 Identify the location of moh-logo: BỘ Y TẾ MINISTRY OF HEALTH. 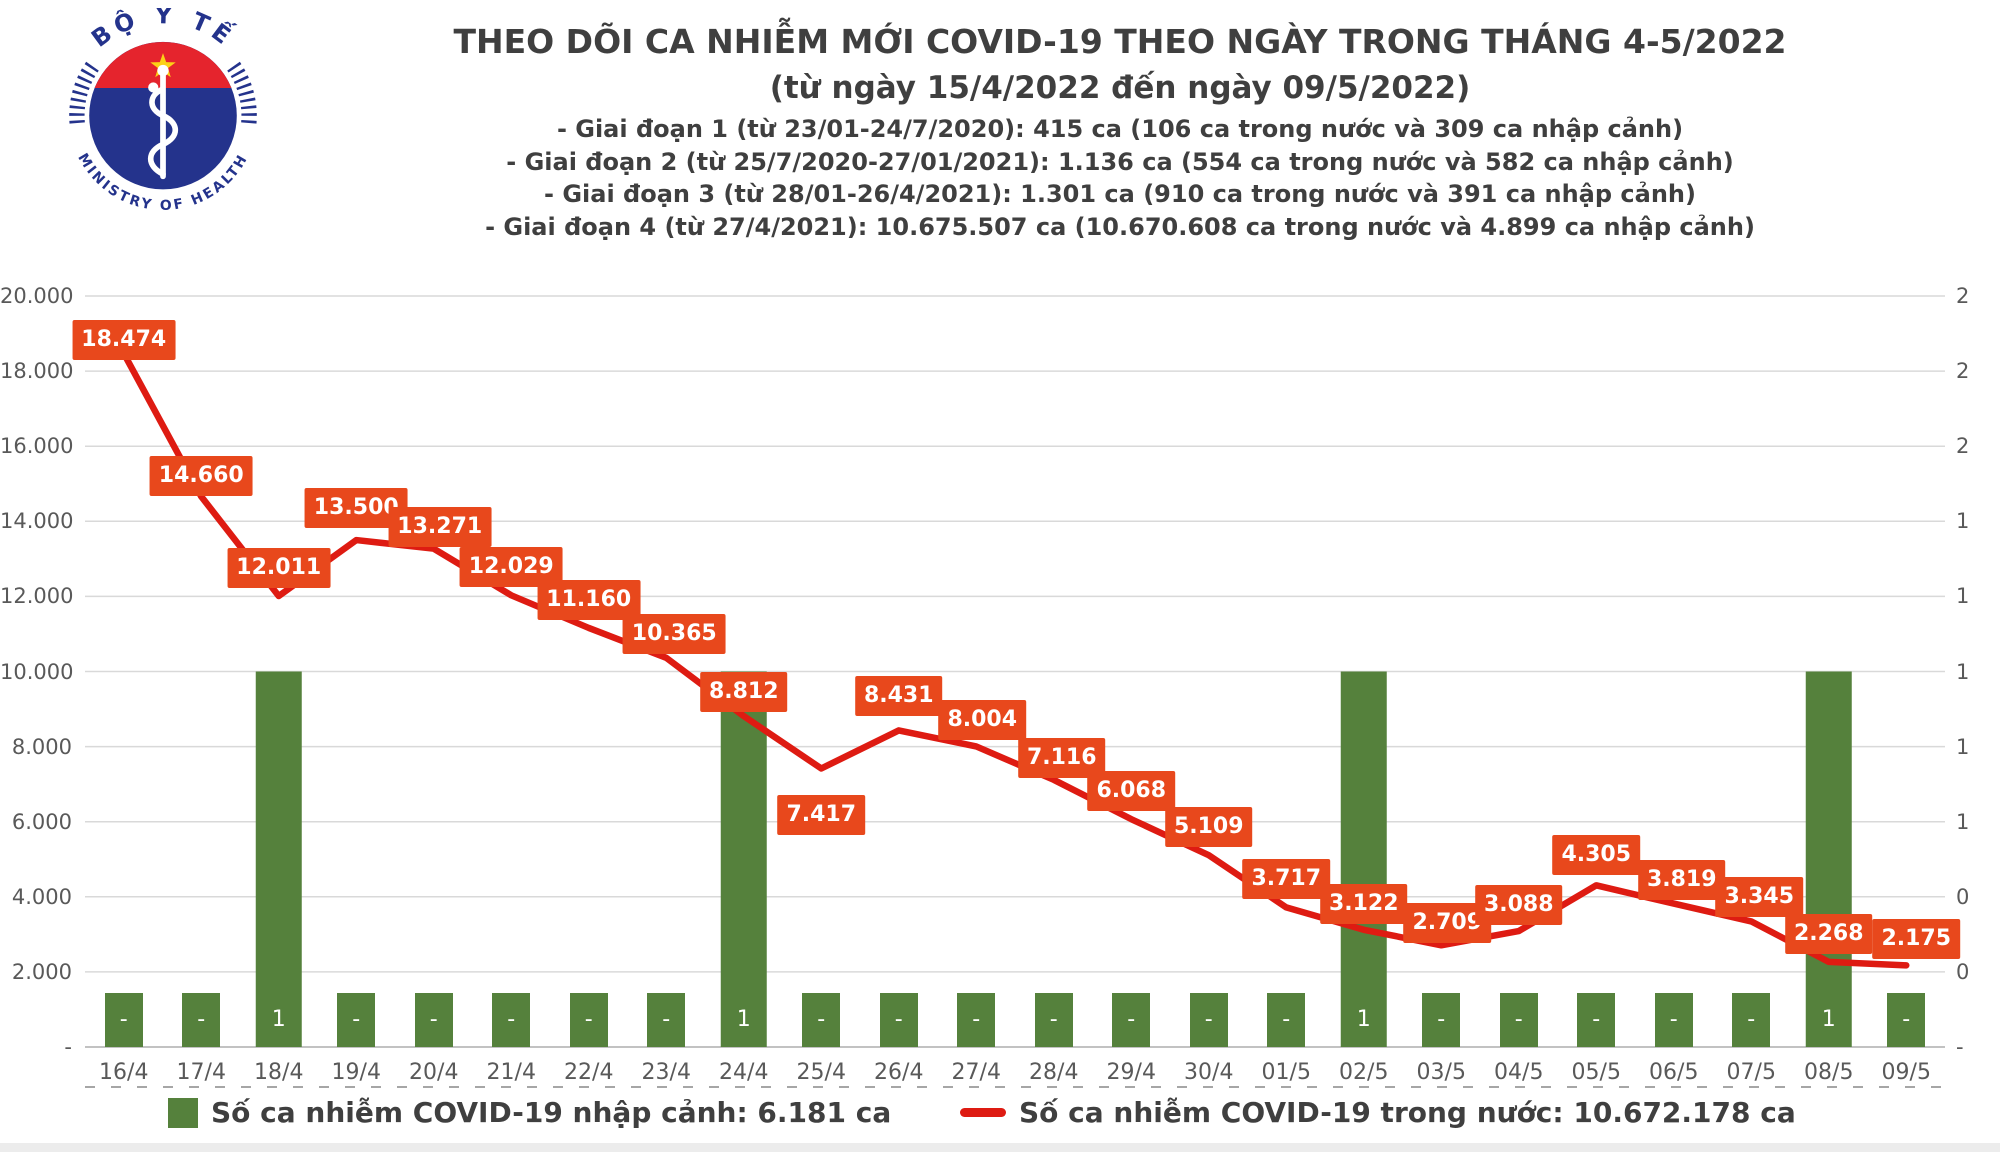
(163, 110).